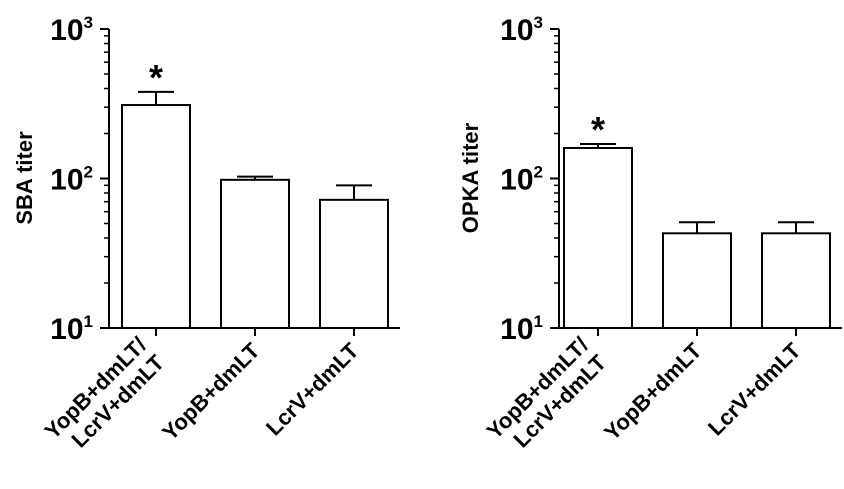 Image resolution: width=844 pixels, height=489 pixels. What do you see at coordinates (24, 178) in the screenshot?
I see `y-axis-title: SBA titer` at bounding box center [24, 178].